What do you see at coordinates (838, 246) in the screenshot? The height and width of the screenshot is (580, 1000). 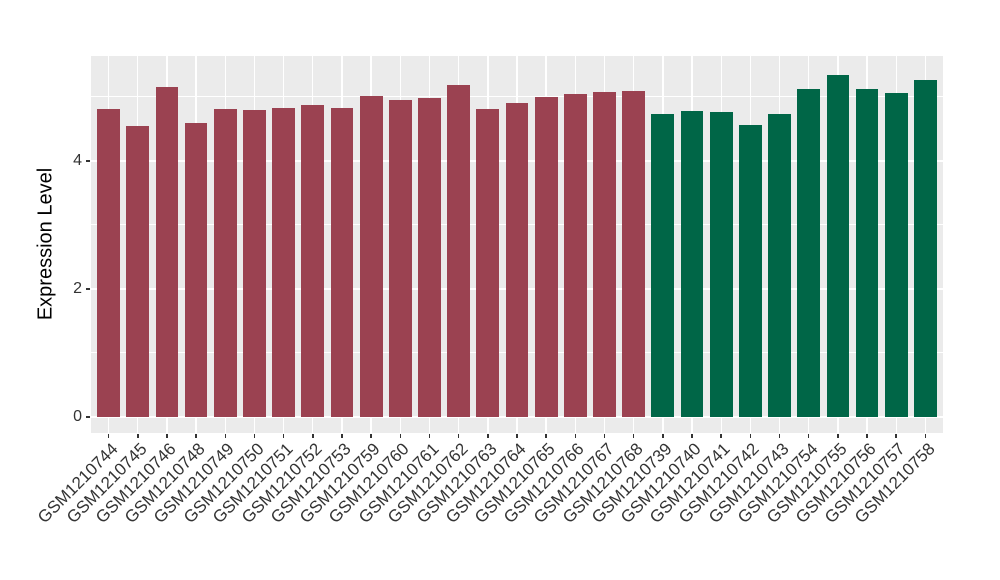 I see `bar-GSM1210755` at bounding box center [838, 246].